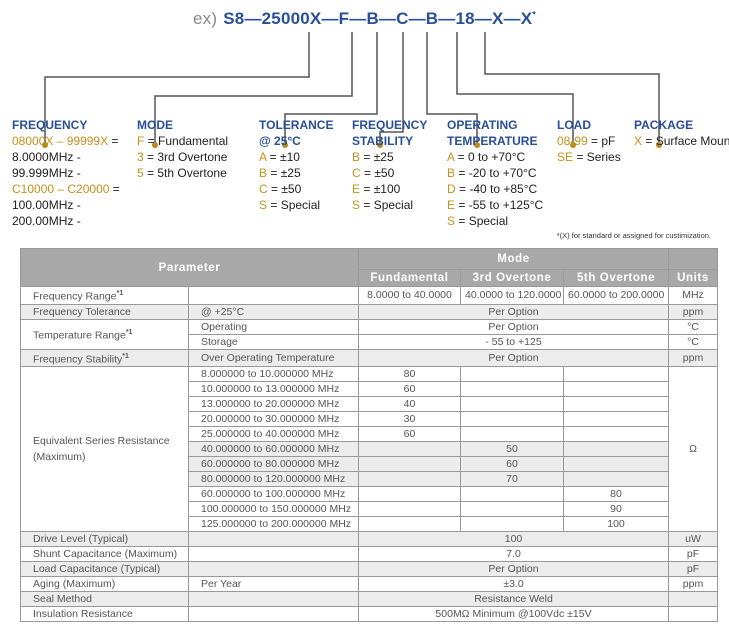 Image resolution: width=729 pixels, height=638 pixels. What do you see at coordinates (391, 88) in the screenshot?
I see `connector-stability` at bounding box center [391, 88].